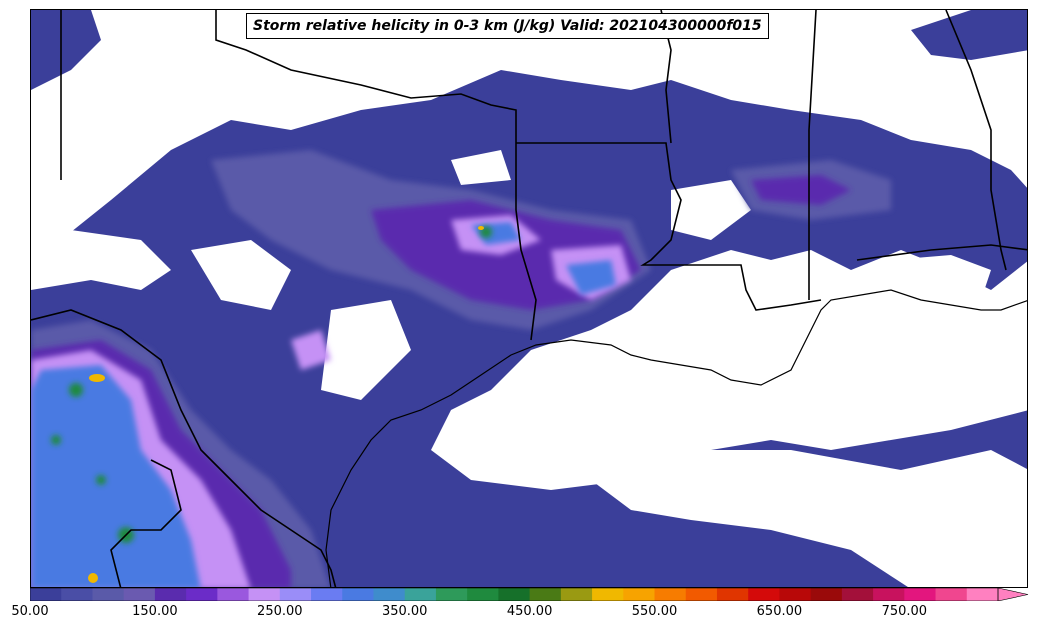  Describe the element at coordinates (1013, 594) in the screenshot. I see `colorbar-extend-arrow` at that location.